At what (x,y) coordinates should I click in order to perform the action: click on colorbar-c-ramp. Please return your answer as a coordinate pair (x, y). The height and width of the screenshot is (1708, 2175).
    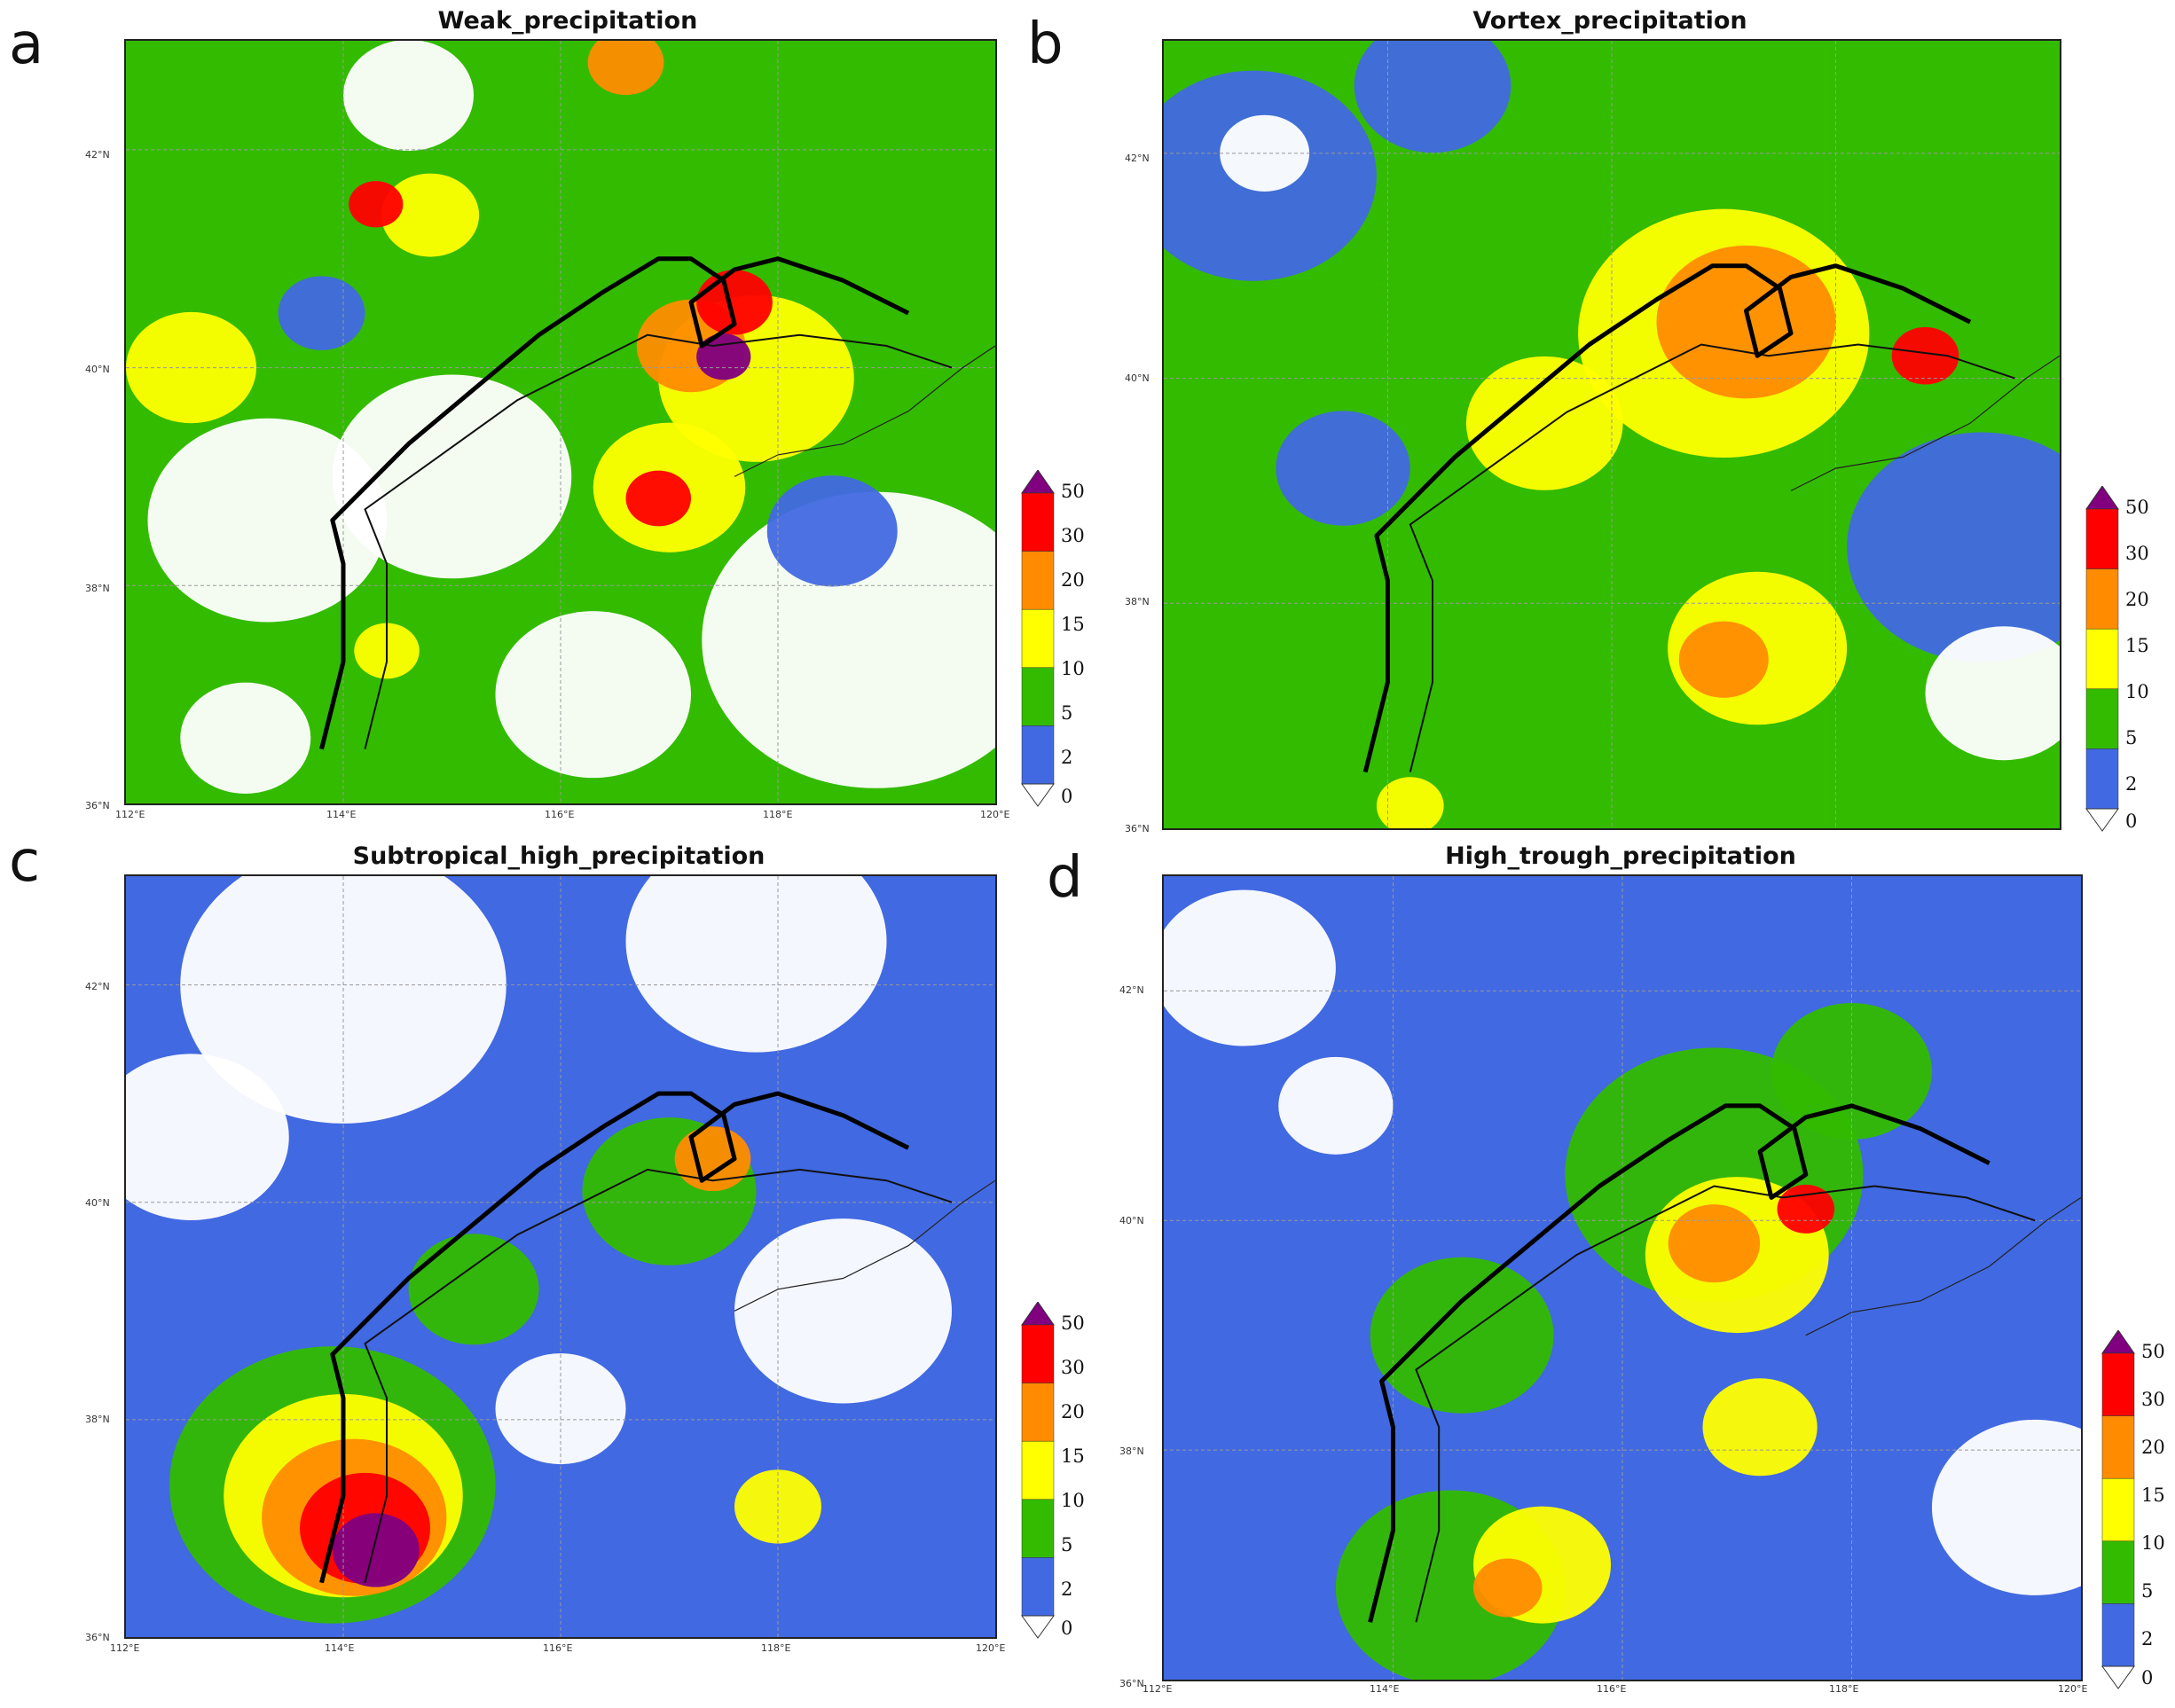
    Looking at the image, I should click on (1038, 1470).